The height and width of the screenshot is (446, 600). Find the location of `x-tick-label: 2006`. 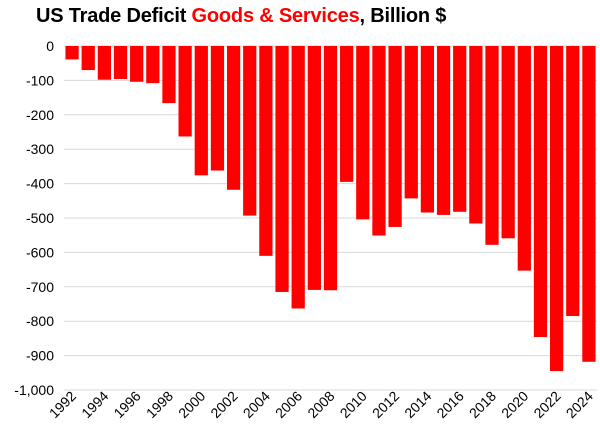

x-tick-label: 2006 is located at coordinates (288, 404).